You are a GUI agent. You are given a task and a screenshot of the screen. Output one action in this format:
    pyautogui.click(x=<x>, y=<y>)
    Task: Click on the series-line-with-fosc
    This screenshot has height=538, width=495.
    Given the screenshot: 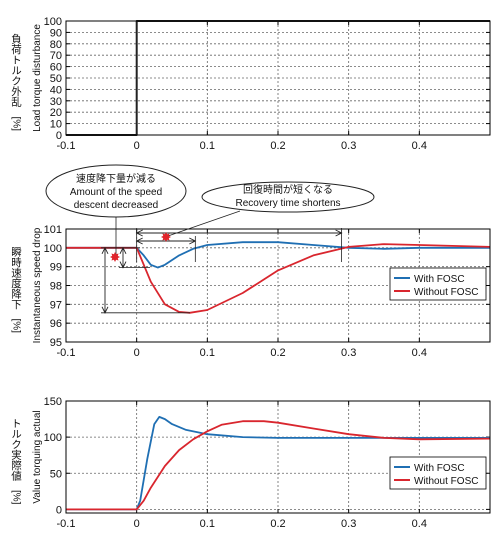 What is the action you would take?
    pyautogui.click(x=278, y=255)
    